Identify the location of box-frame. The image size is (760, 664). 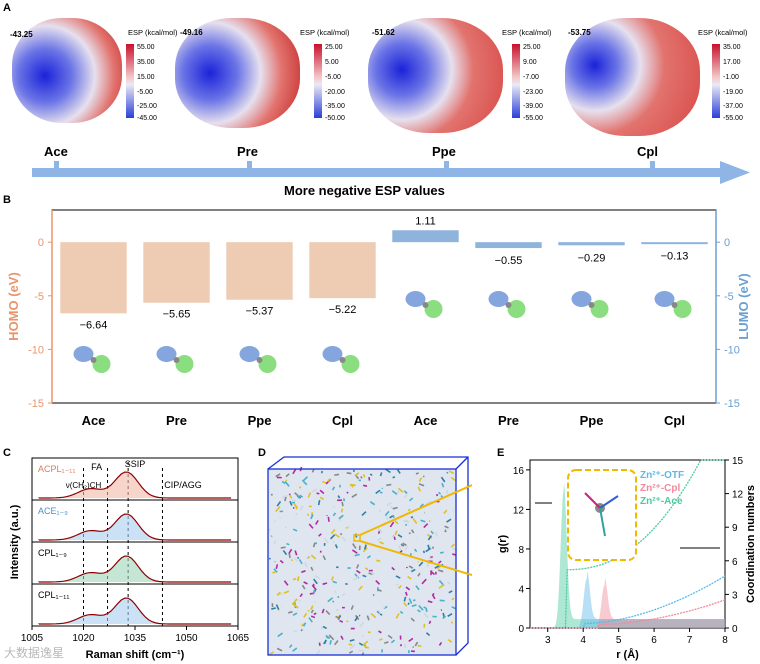
(362, 562).